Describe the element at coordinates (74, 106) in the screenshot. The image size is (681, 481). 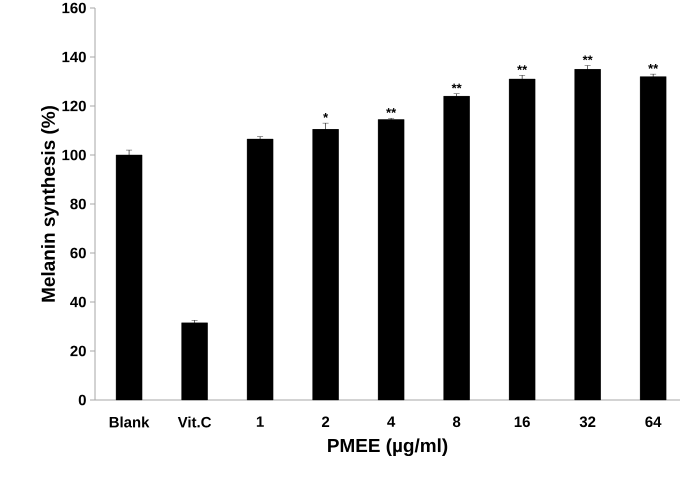
I see `y-tick-label: 120` at that location.